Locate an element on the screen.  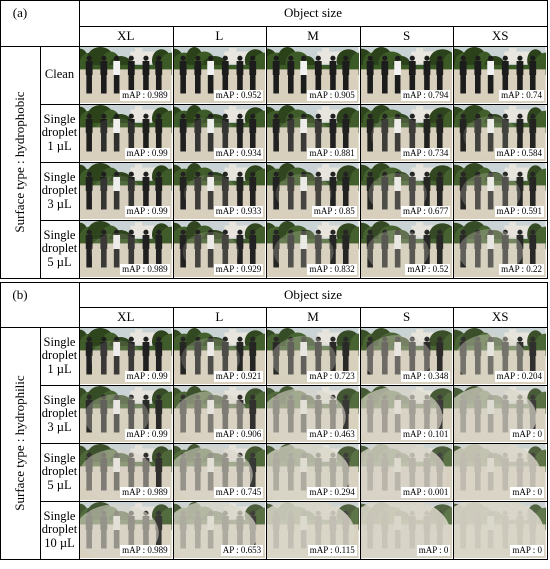
result-image: mAP : 0.584 is located at coordinates (500, 133).